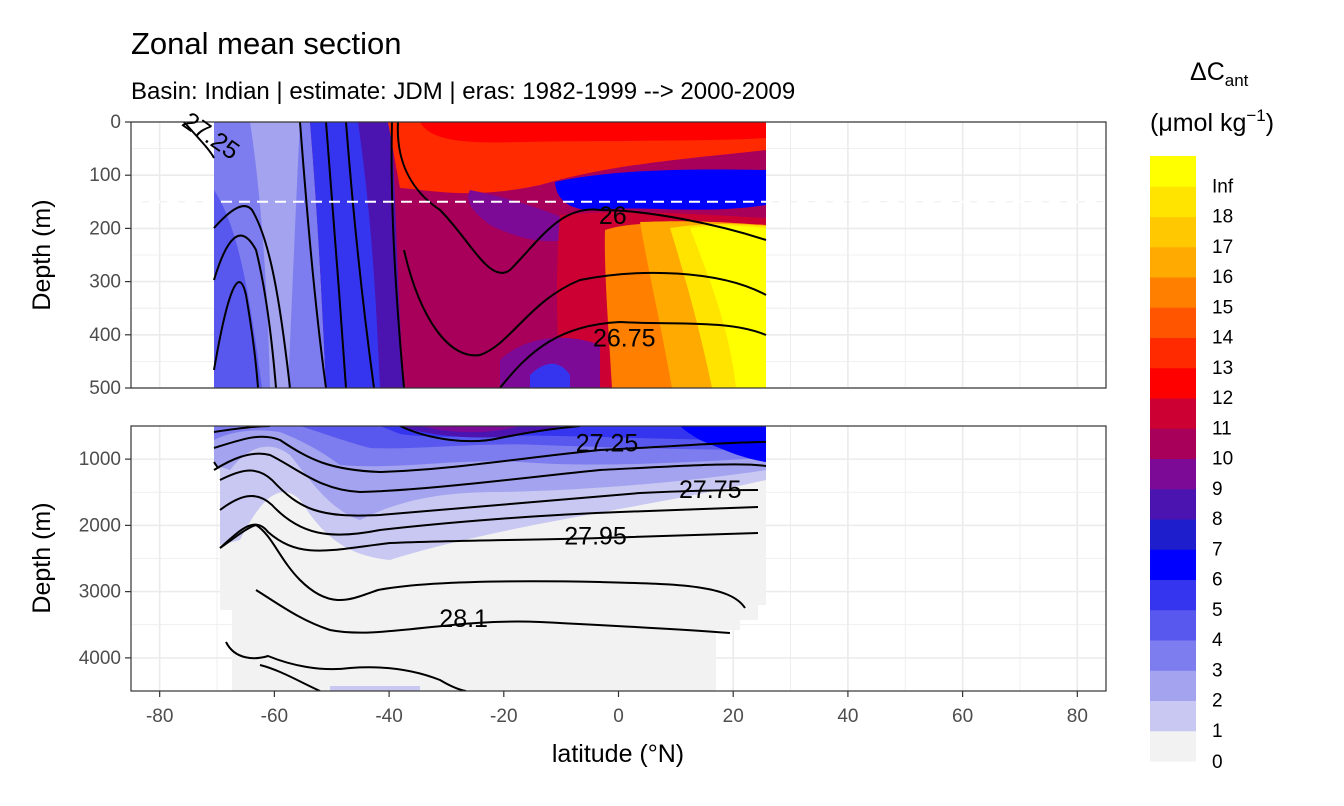 This screenshot has height=806, width=1344. Describe the element at coordinates (105, 228) in the screenshot. I see `y-tick-label: 200` at that location.